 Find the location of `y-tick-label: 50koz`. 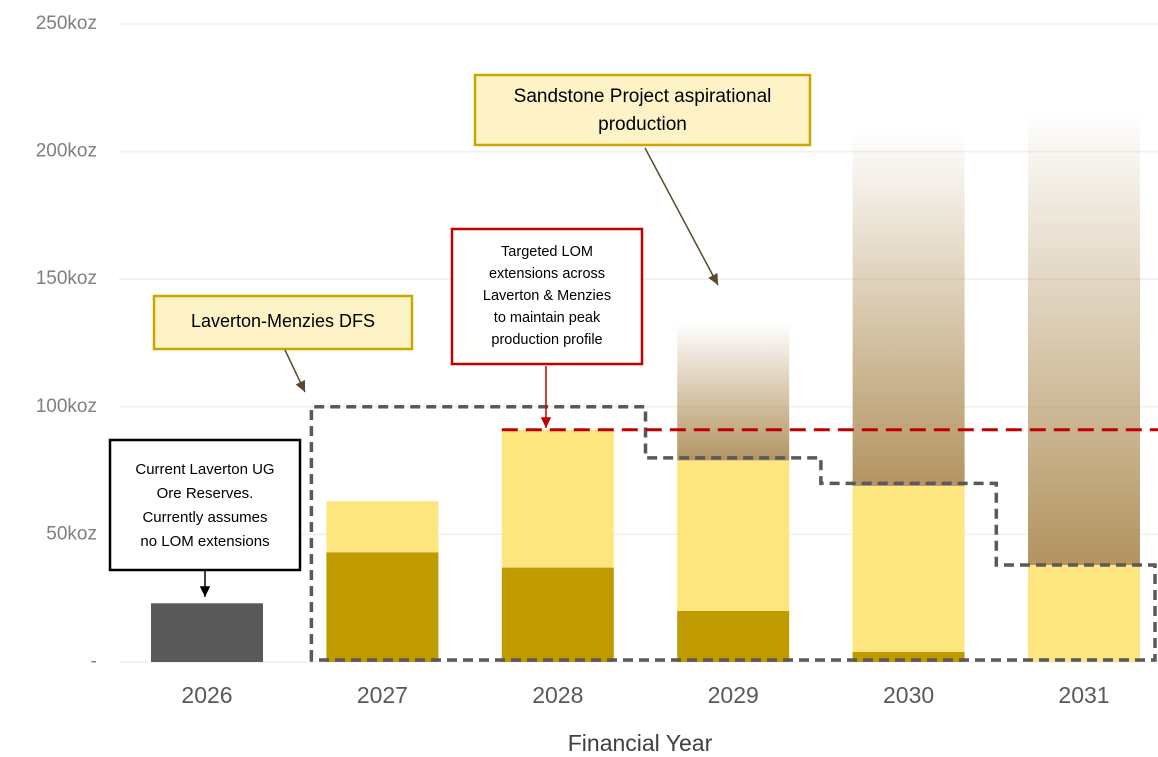

y-tick-label: 50koz is located at coordinates (71, 533).